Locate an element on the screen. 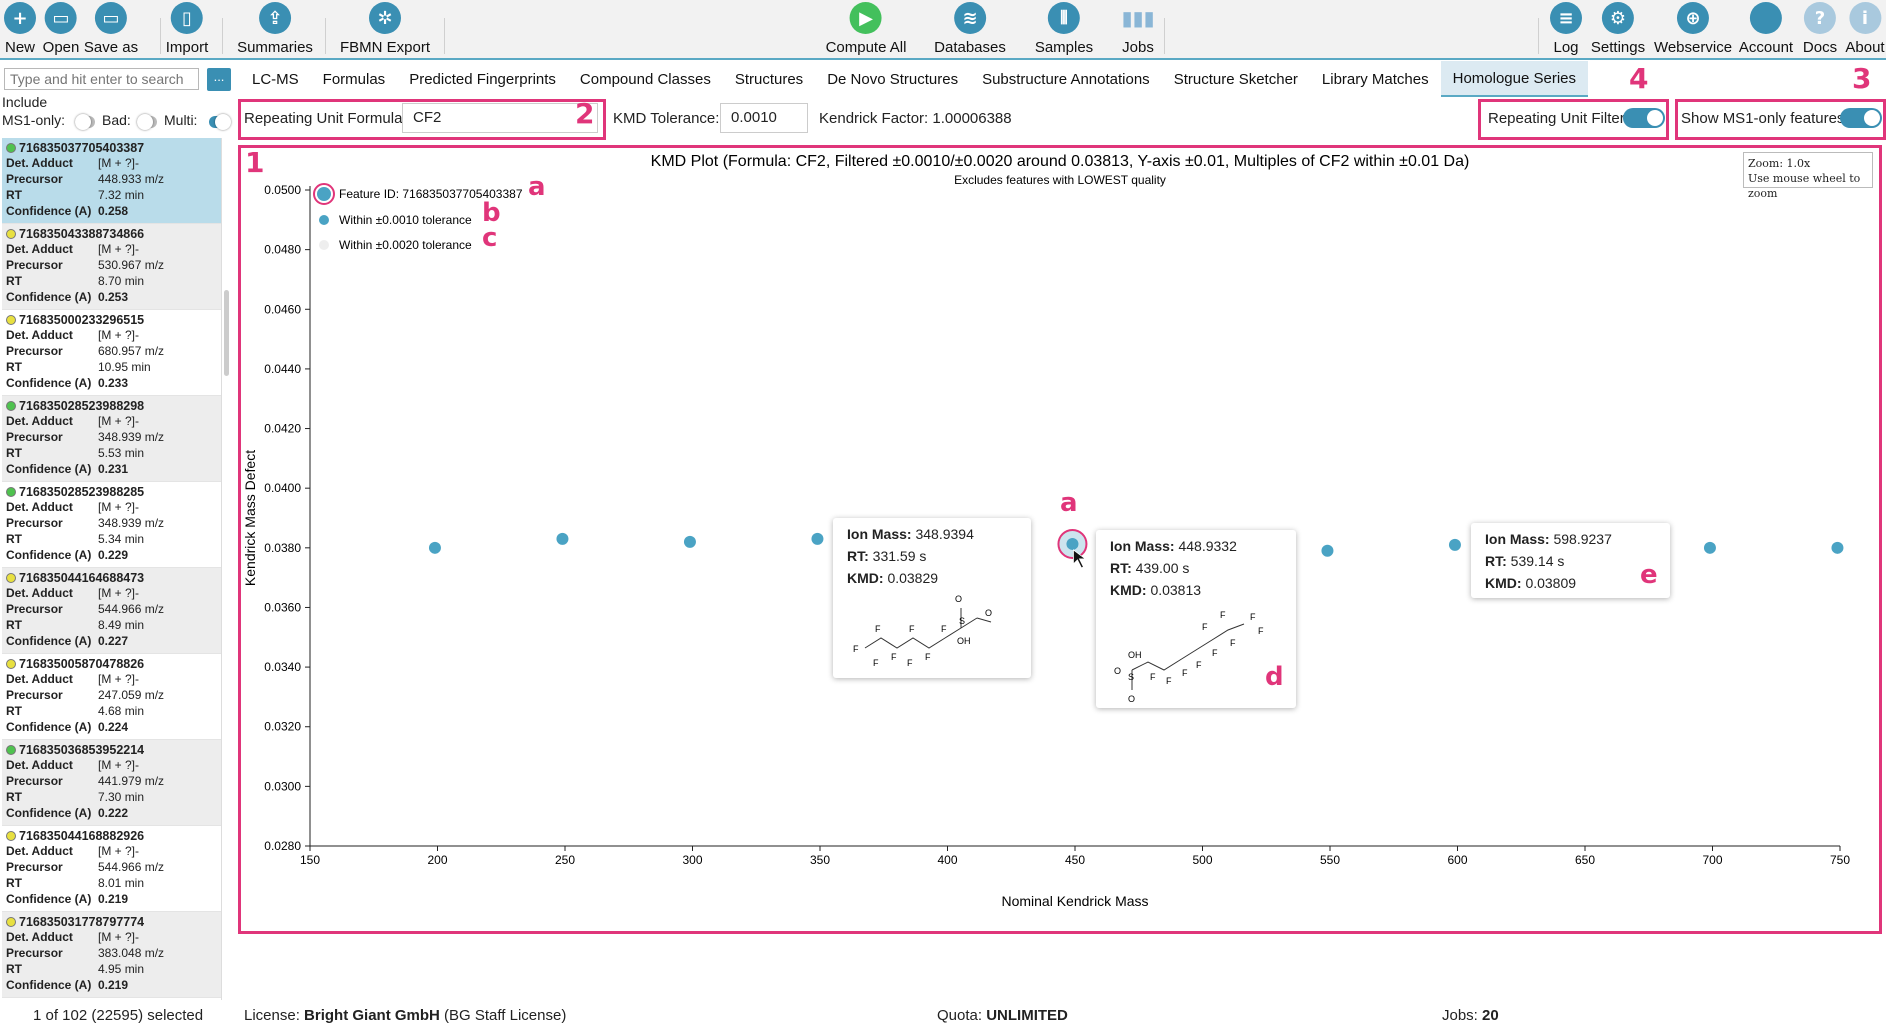  tab-compound-classes: Compound Classes is located at coordinates (645, 79).